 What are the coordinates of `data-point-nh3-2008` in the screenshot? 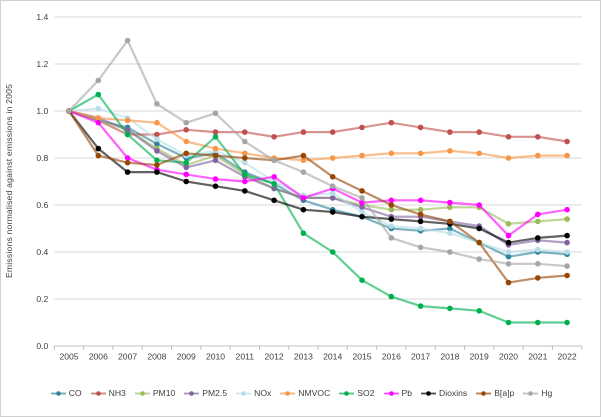 It's located at (157, 134).